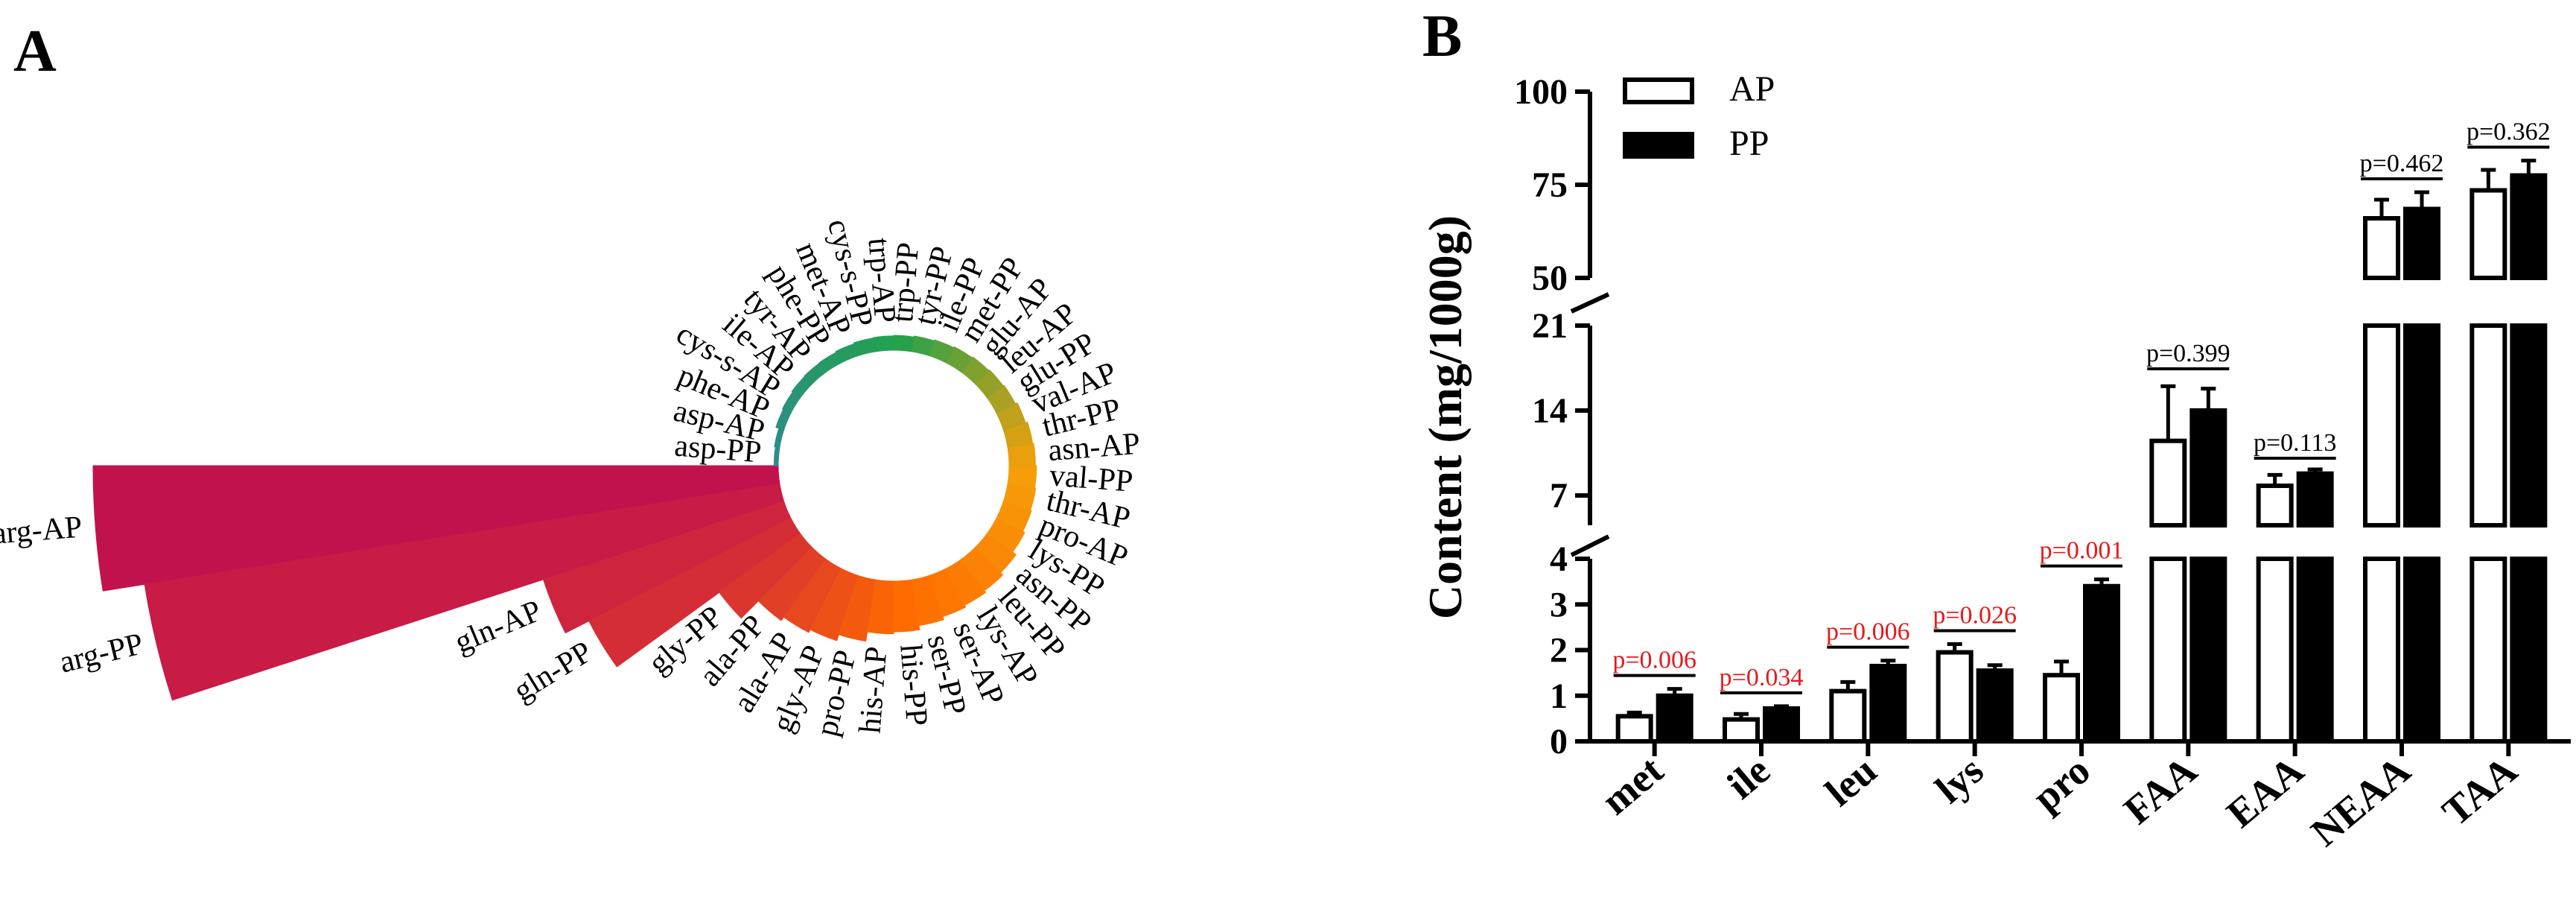 This screenshot has width=2576, height=906. I want to click on y-tick-label: 50, so click(1550, 278).